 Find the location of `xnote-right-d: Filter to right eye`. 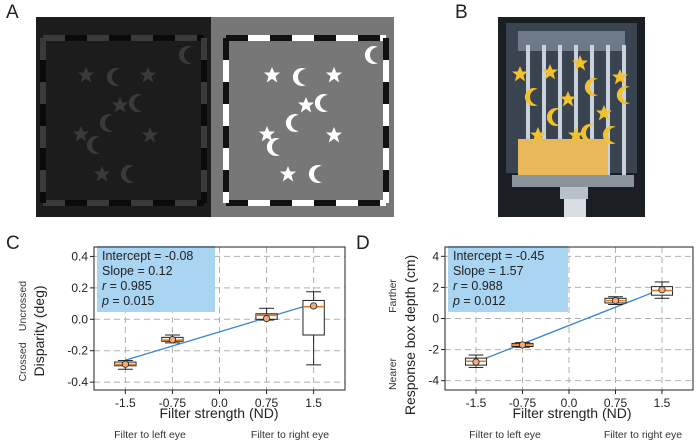

xnote-right-d: Filter to right eye is located at coordinates (643, 435).